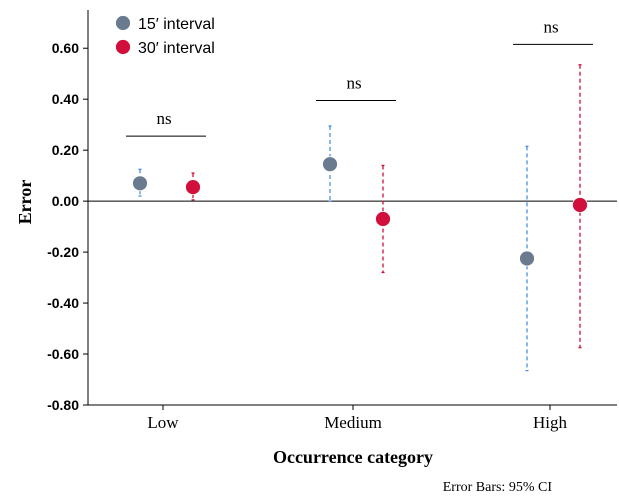 The height and width of the screenshot is (497, 619). I want to click on y-axis-title: Error, so click(25, 202).